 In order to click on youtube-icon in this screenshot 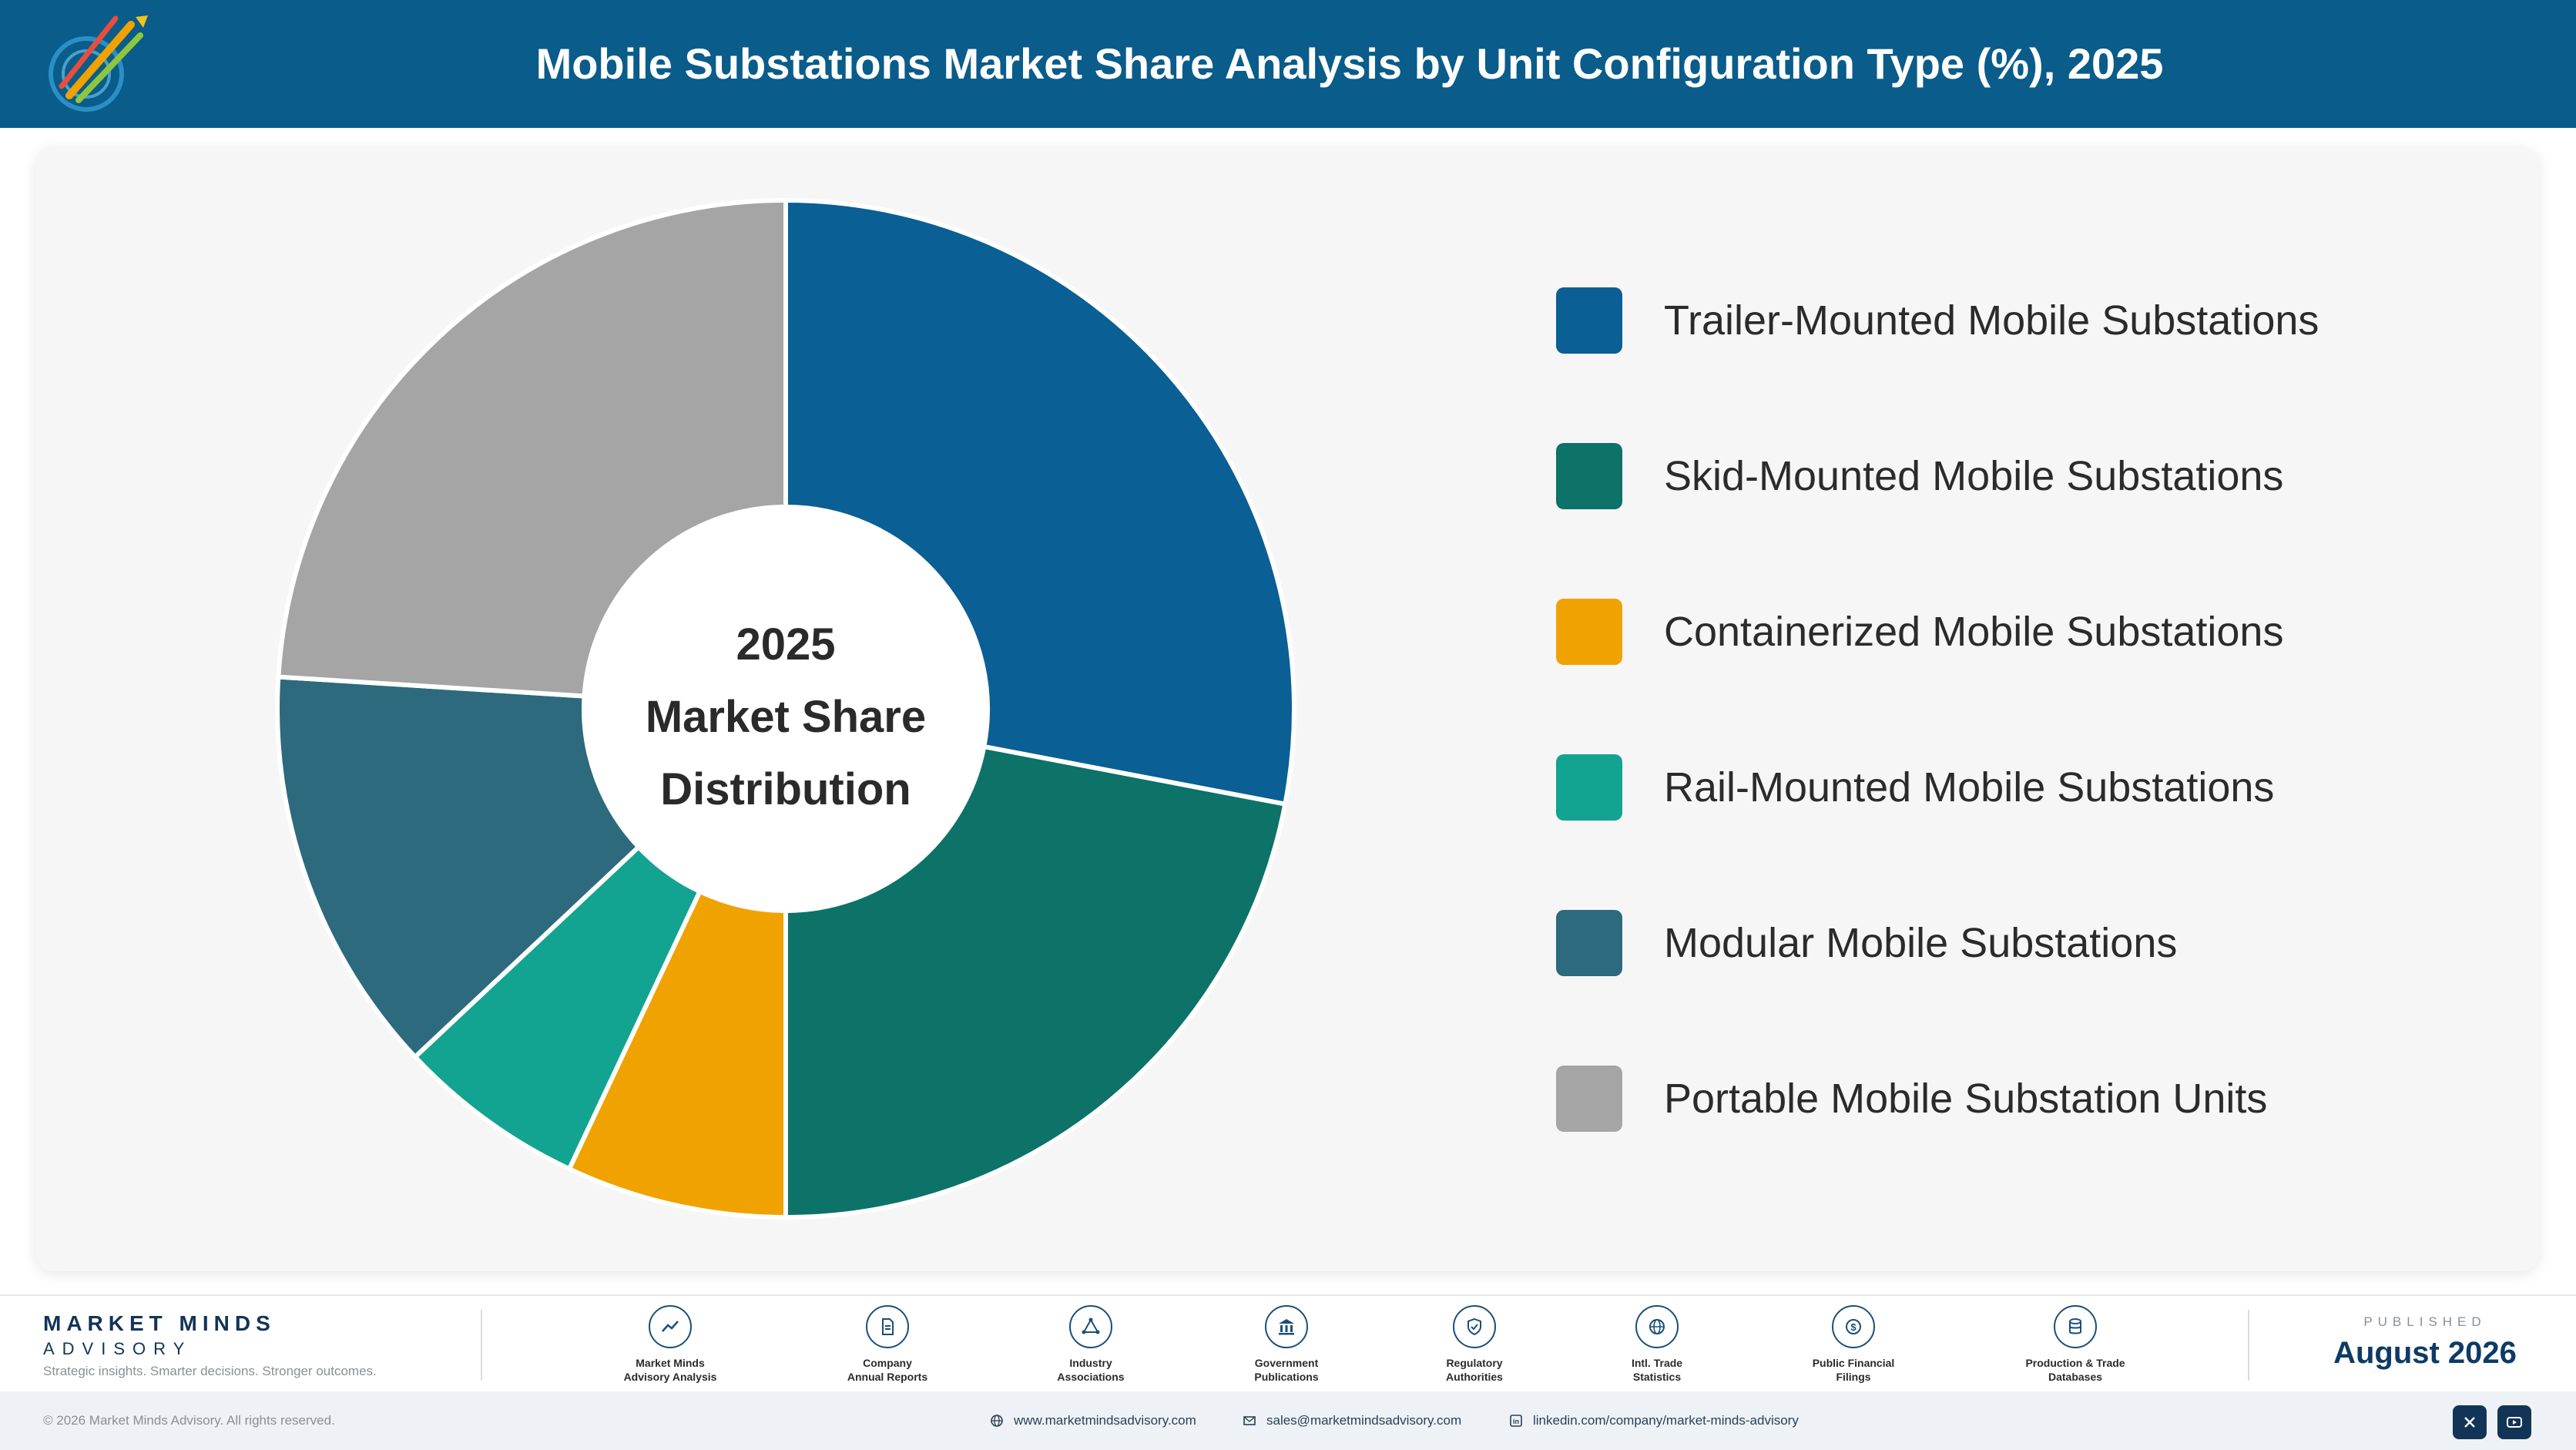, I will do `click(2514, 1422)`.